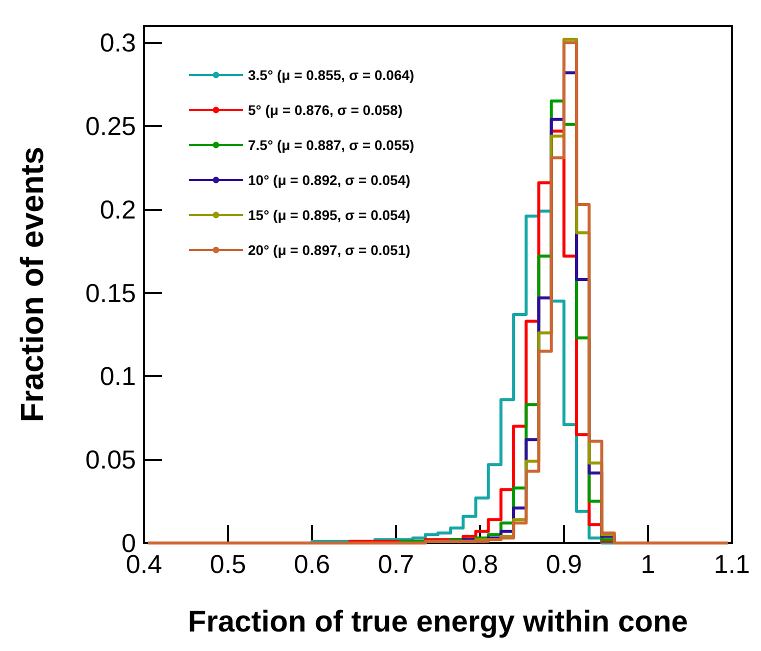 The height and width of the screenshot is (651, 761). I want to click on y-tick-label: 0.1, so click(118, 376).